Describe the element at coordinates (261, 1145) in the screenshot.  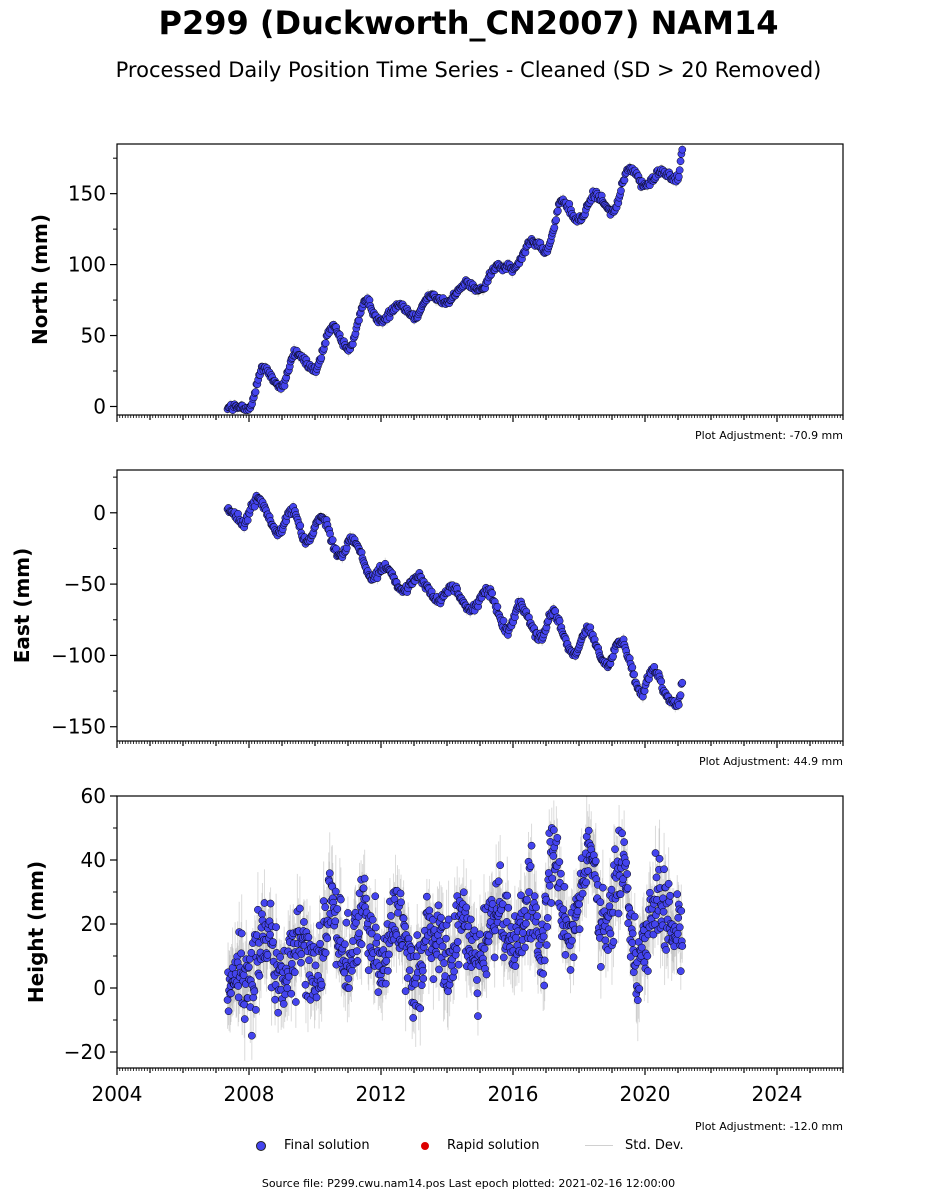
I see `final-solution-marker-icon` at that location.